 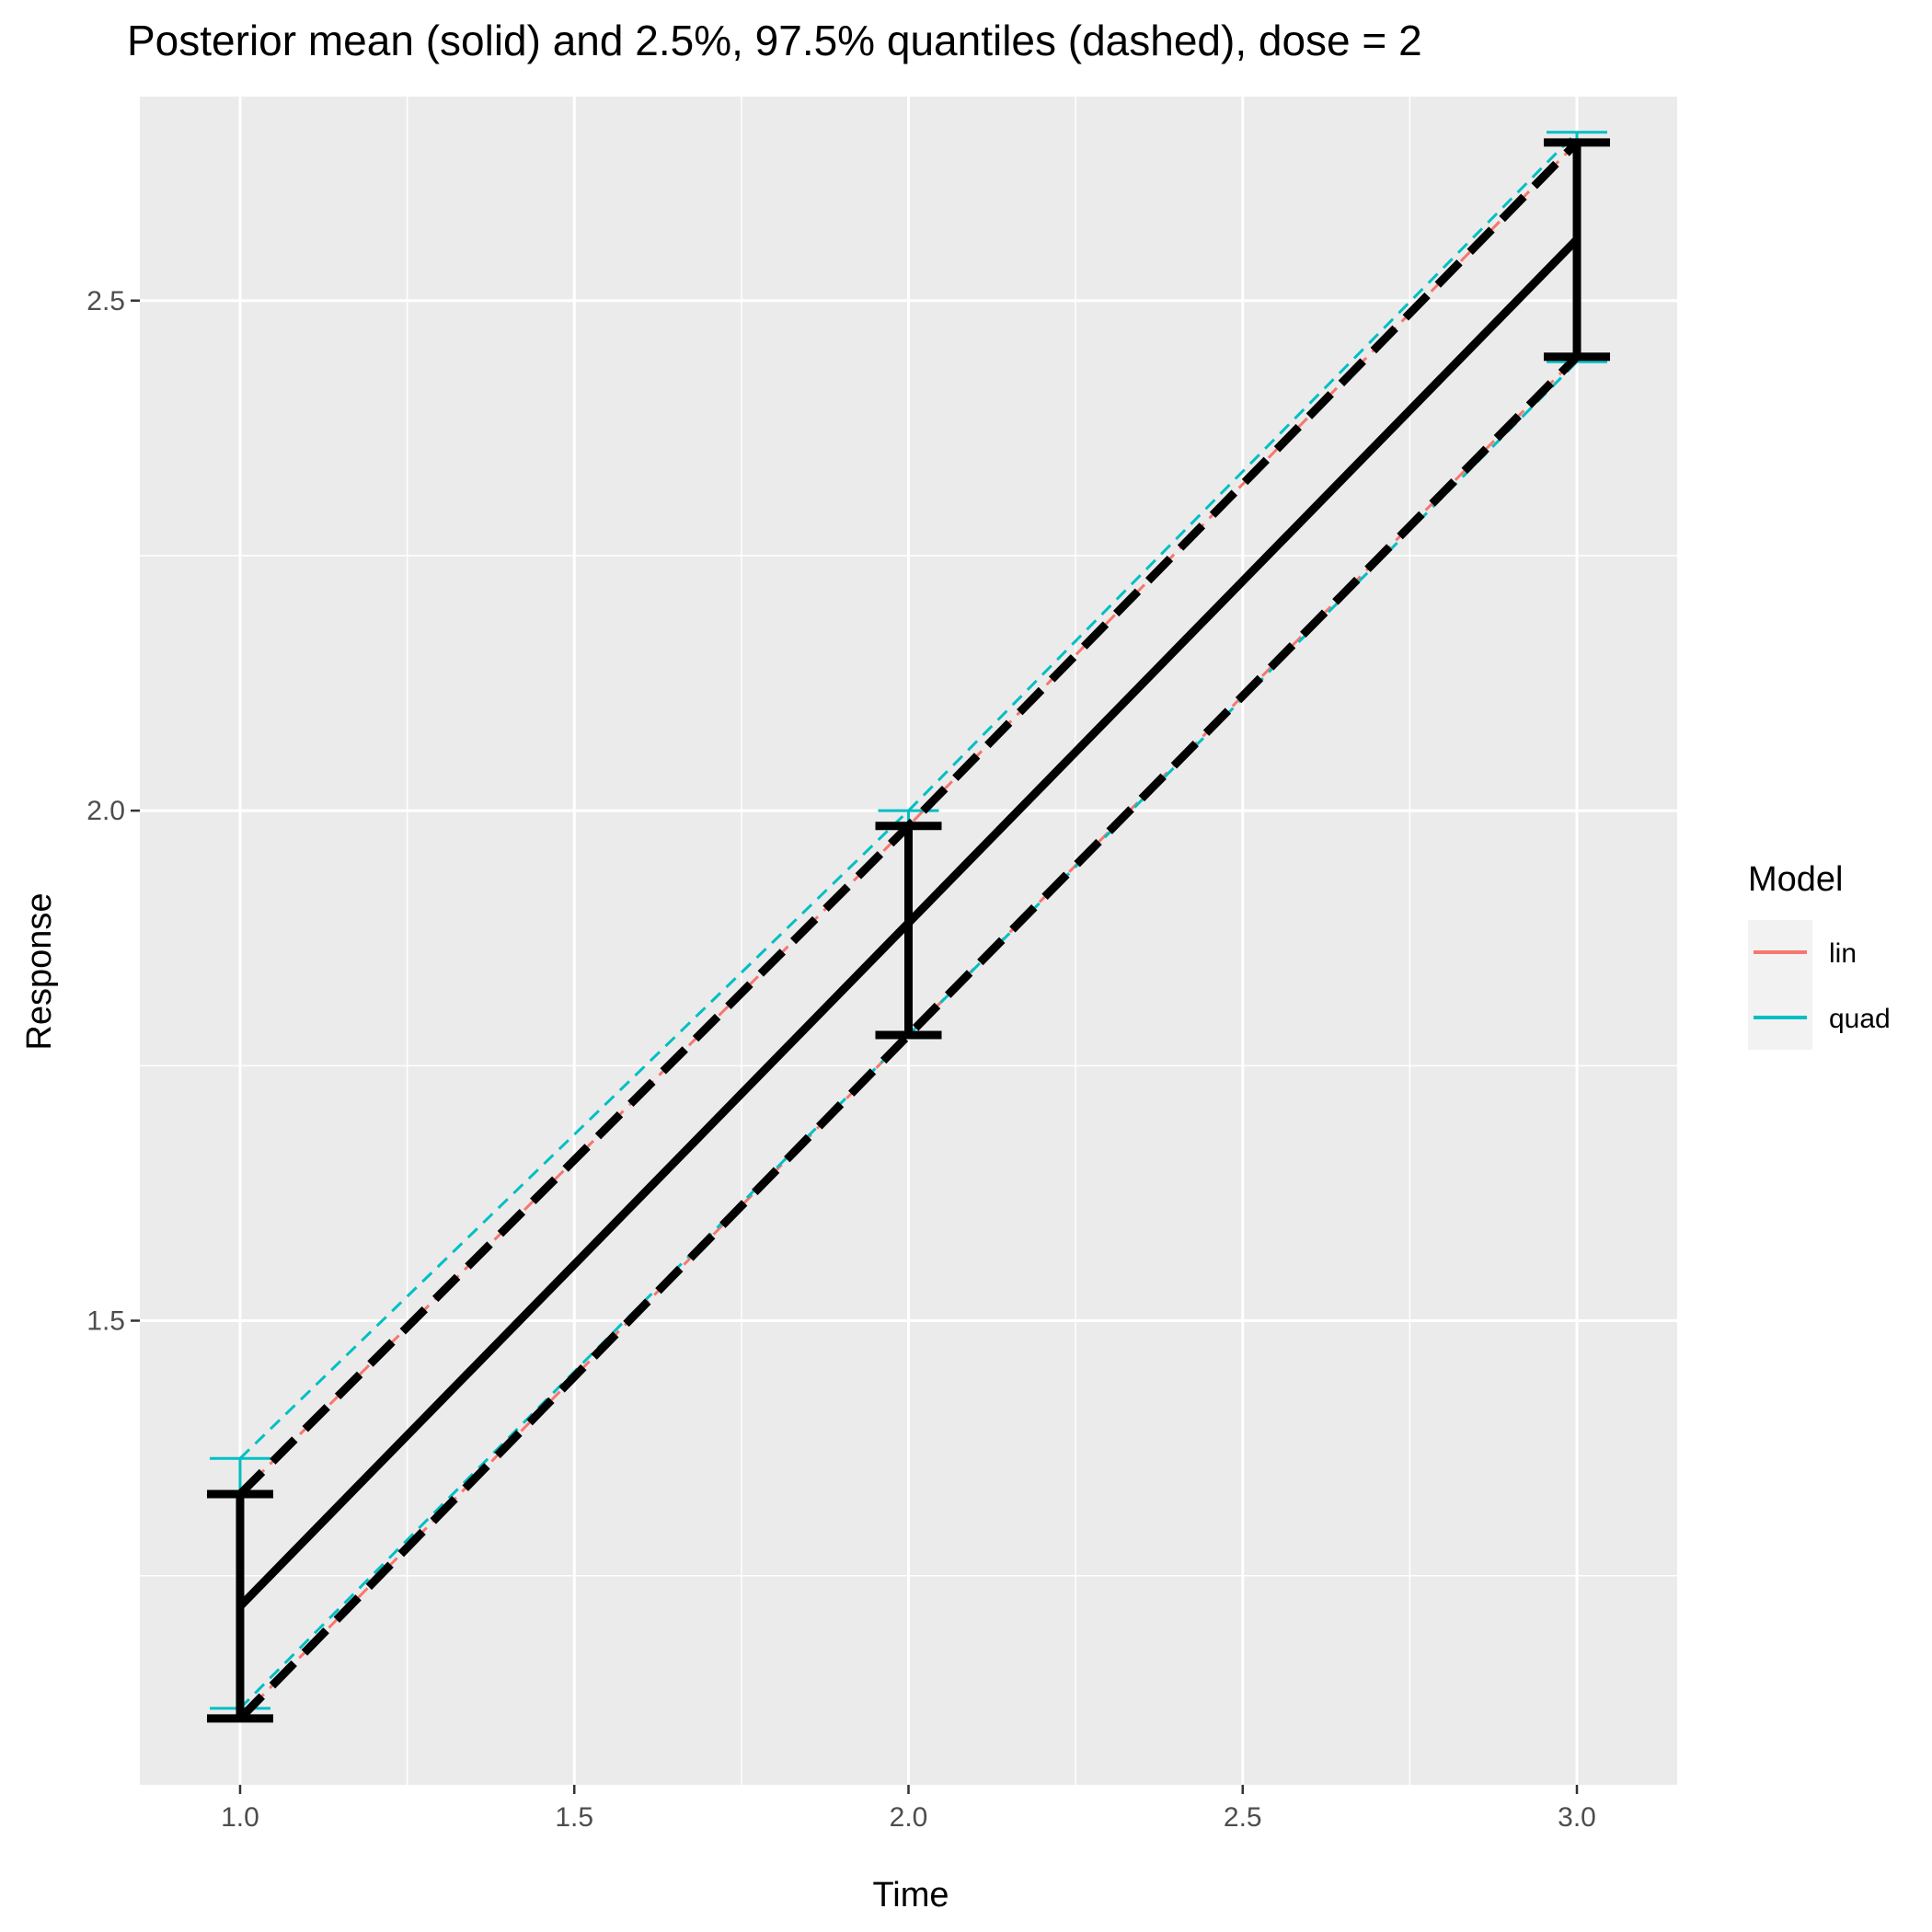 What do you see at coordinates (1577, 1817) in the screenshot?
I see `x-tick-label: 3.0` at bounding box center [1577, 1817].